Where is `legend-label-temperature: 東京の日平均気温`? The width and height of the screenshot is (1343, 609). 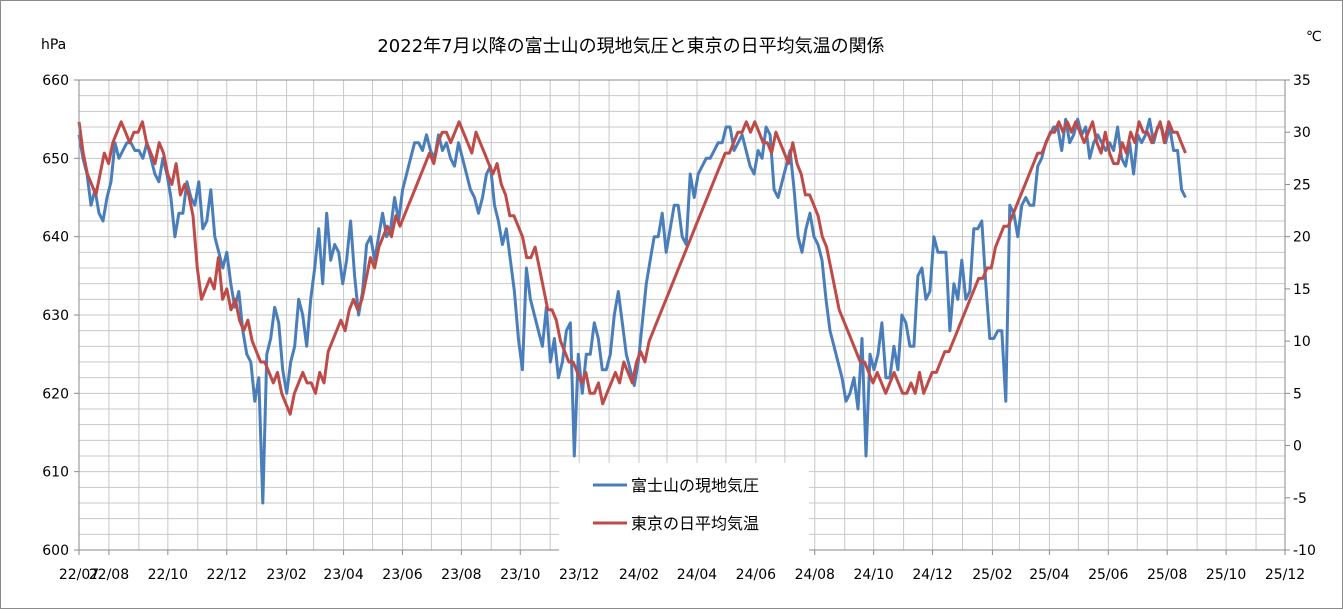 legend-label-temperature: 東京の日平均気温 is located at coordinates (695, 523).